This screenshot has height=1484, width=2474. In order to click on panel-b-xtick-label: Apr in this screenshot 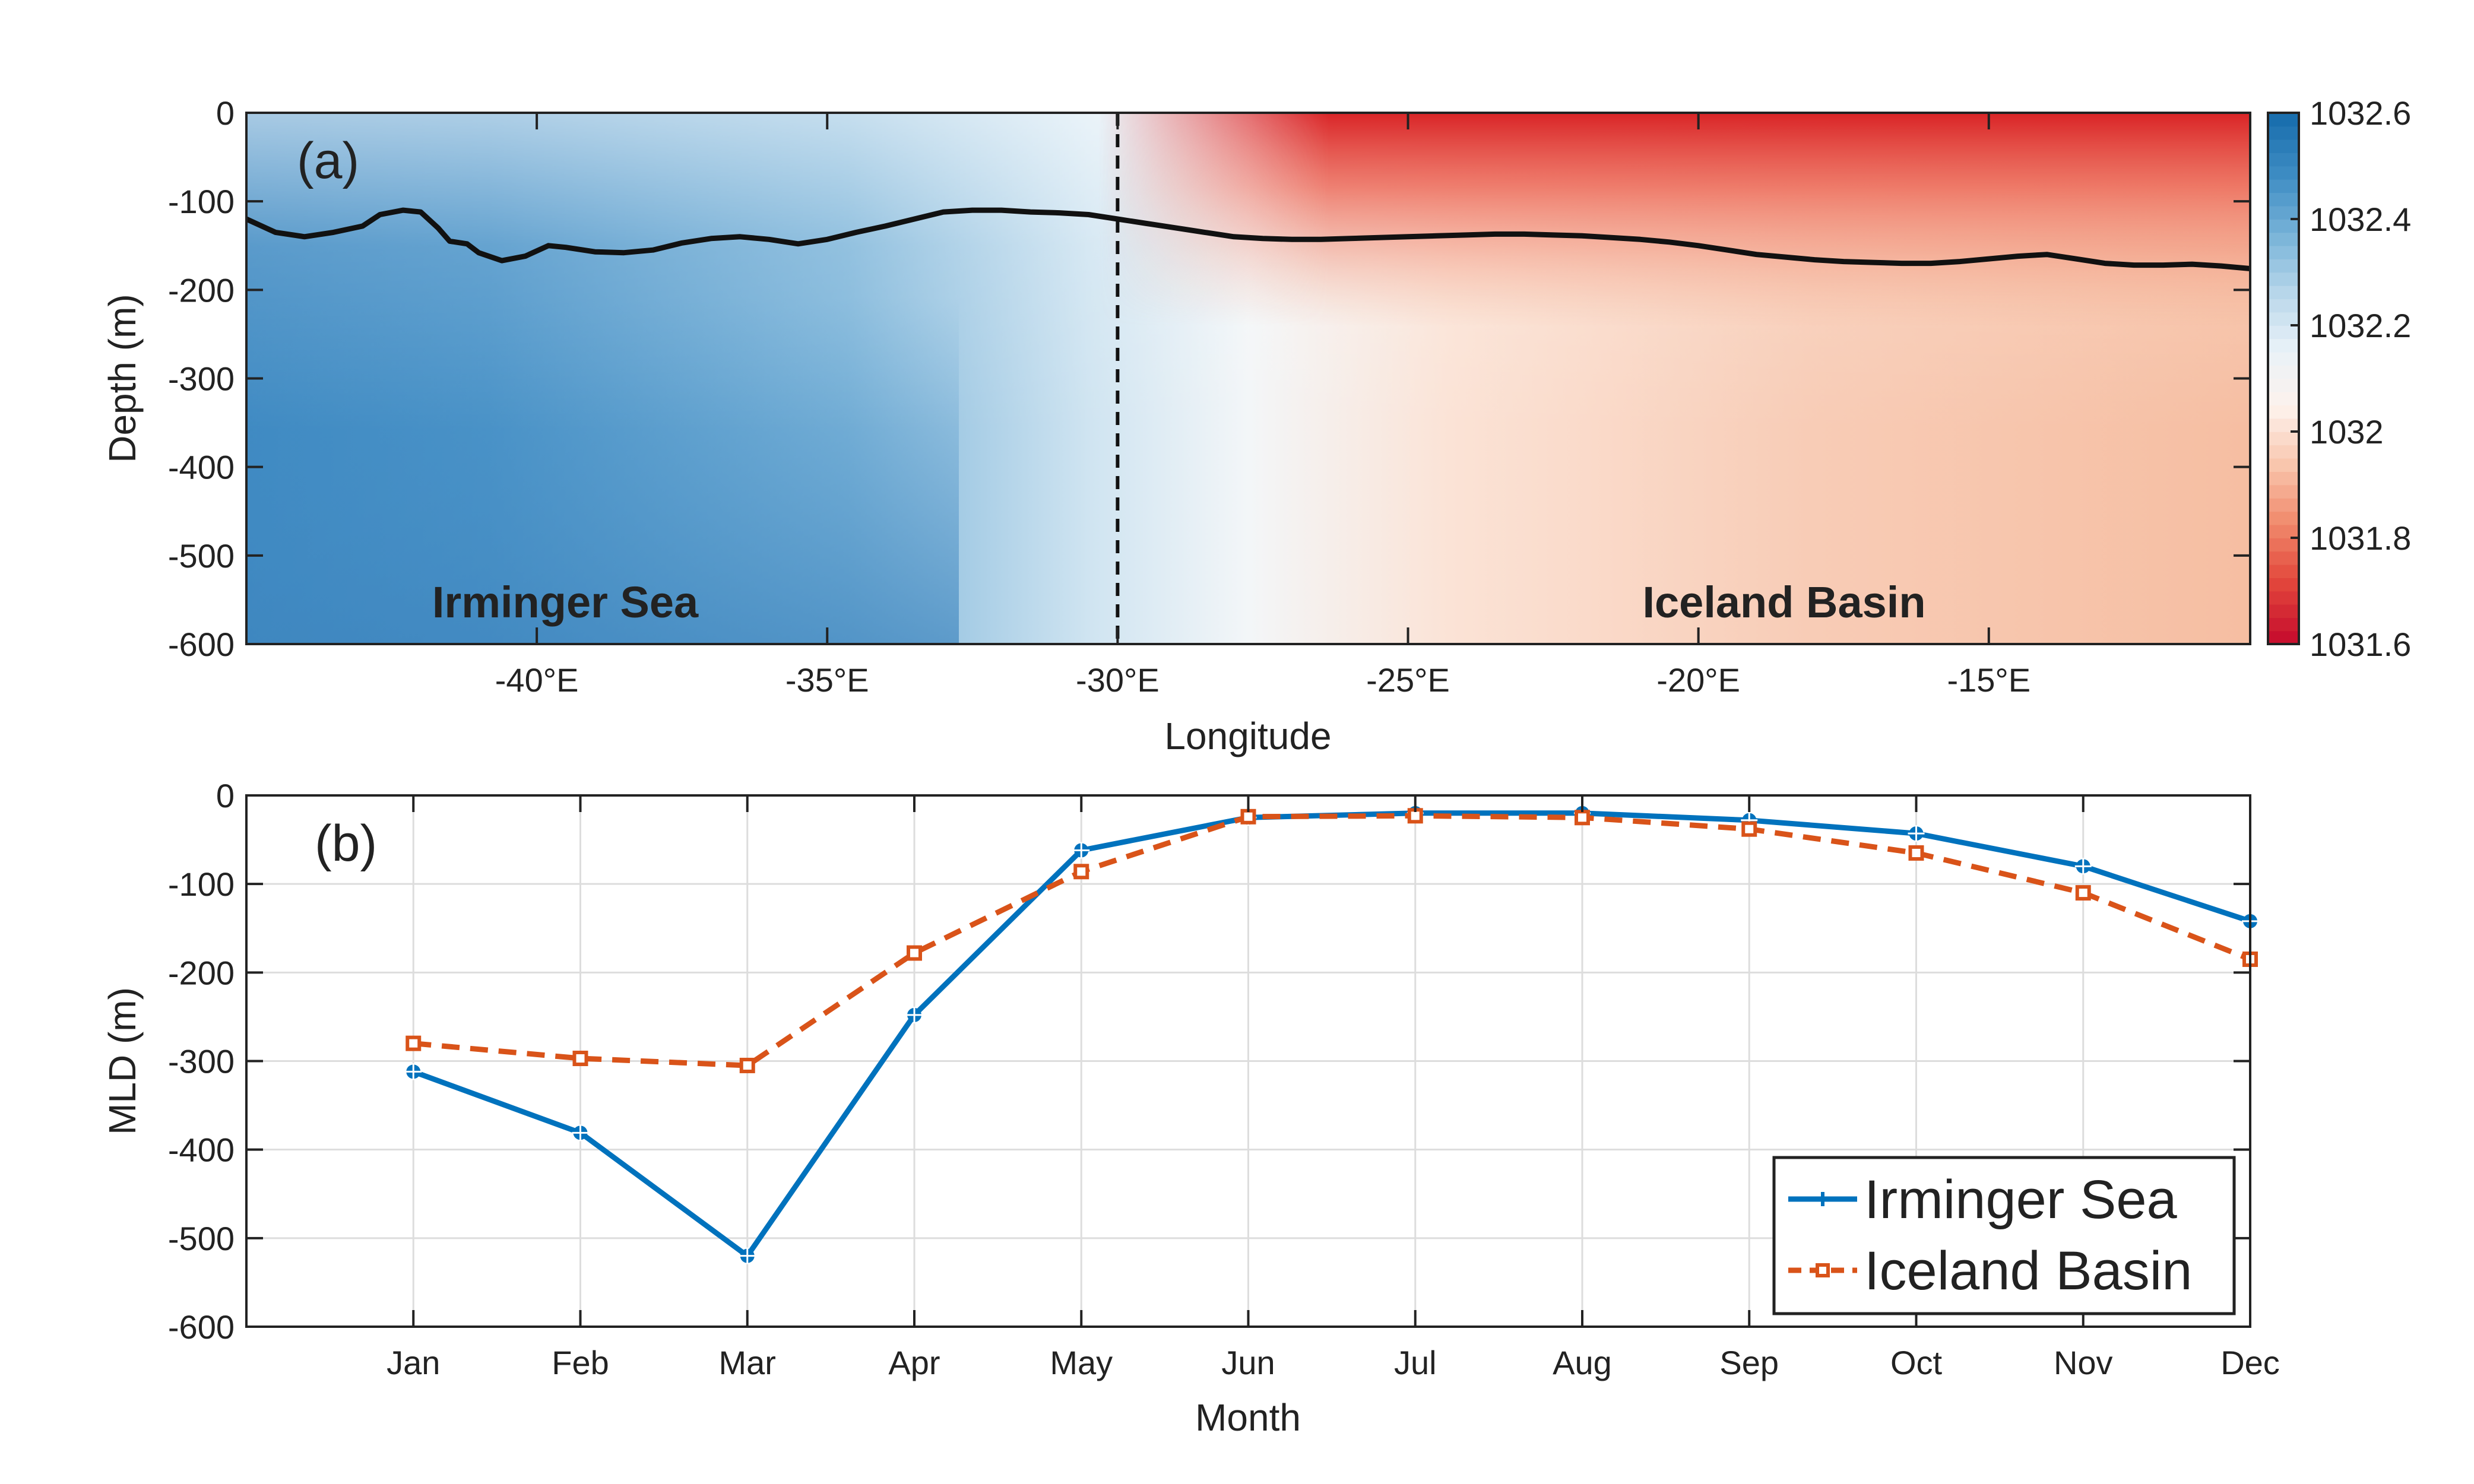, I will do `click(914, 1362)`.